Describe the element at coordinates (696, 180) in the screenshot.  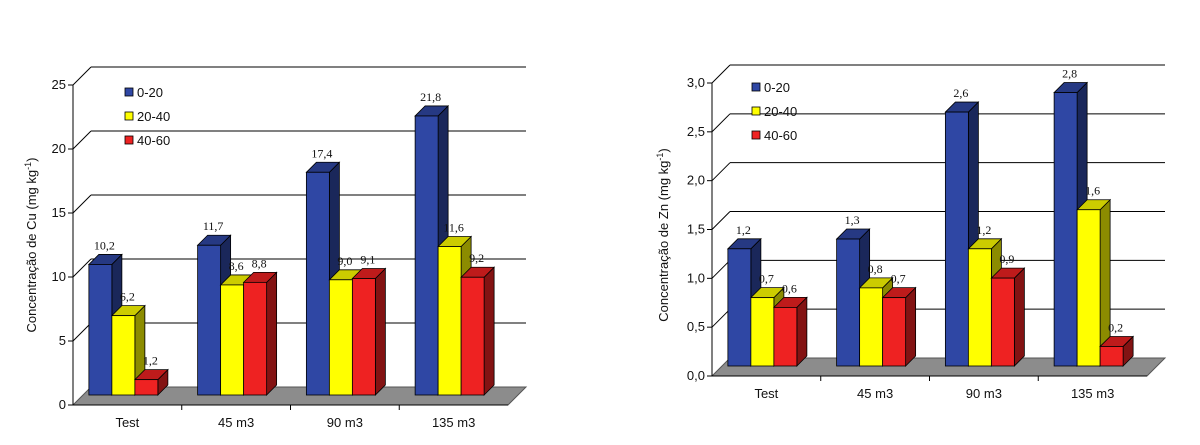
I see `y-tick-label: 2,0` at that location.